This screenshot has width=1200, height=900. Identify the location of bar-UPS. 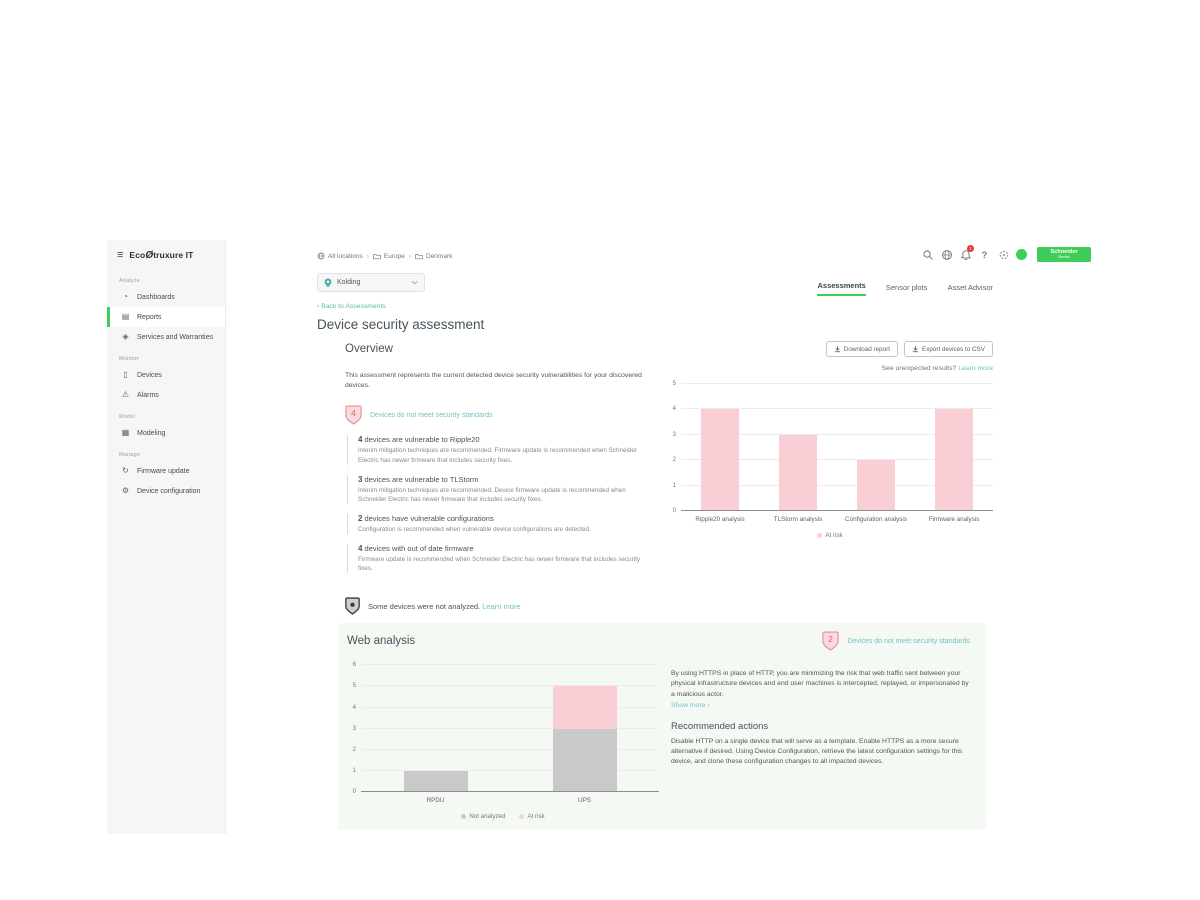
(584, 729).